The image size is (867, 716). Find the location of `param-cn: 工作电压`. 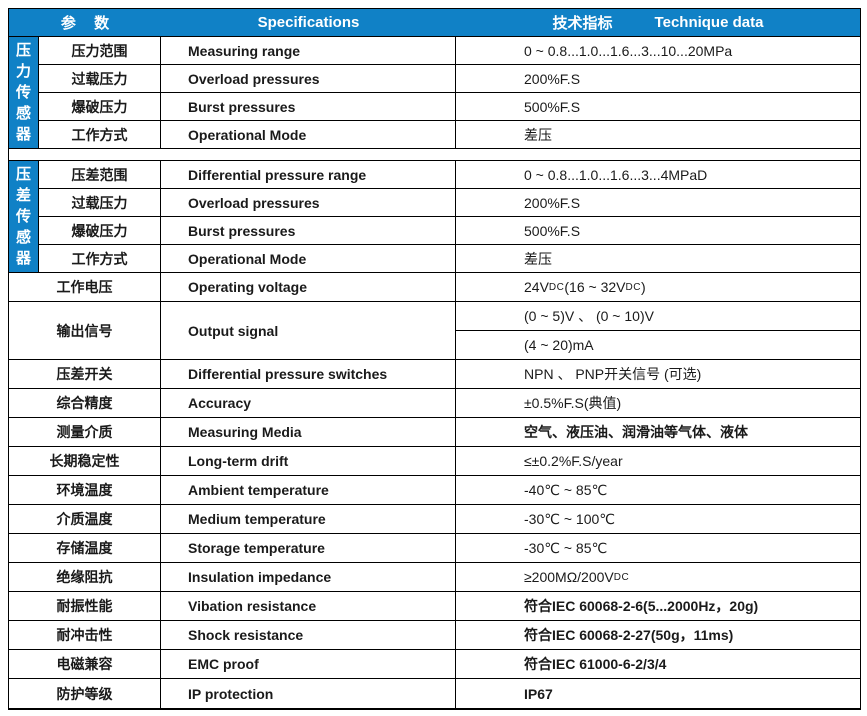

param-cn: 工作电压 is located at coordinates (85, 287).